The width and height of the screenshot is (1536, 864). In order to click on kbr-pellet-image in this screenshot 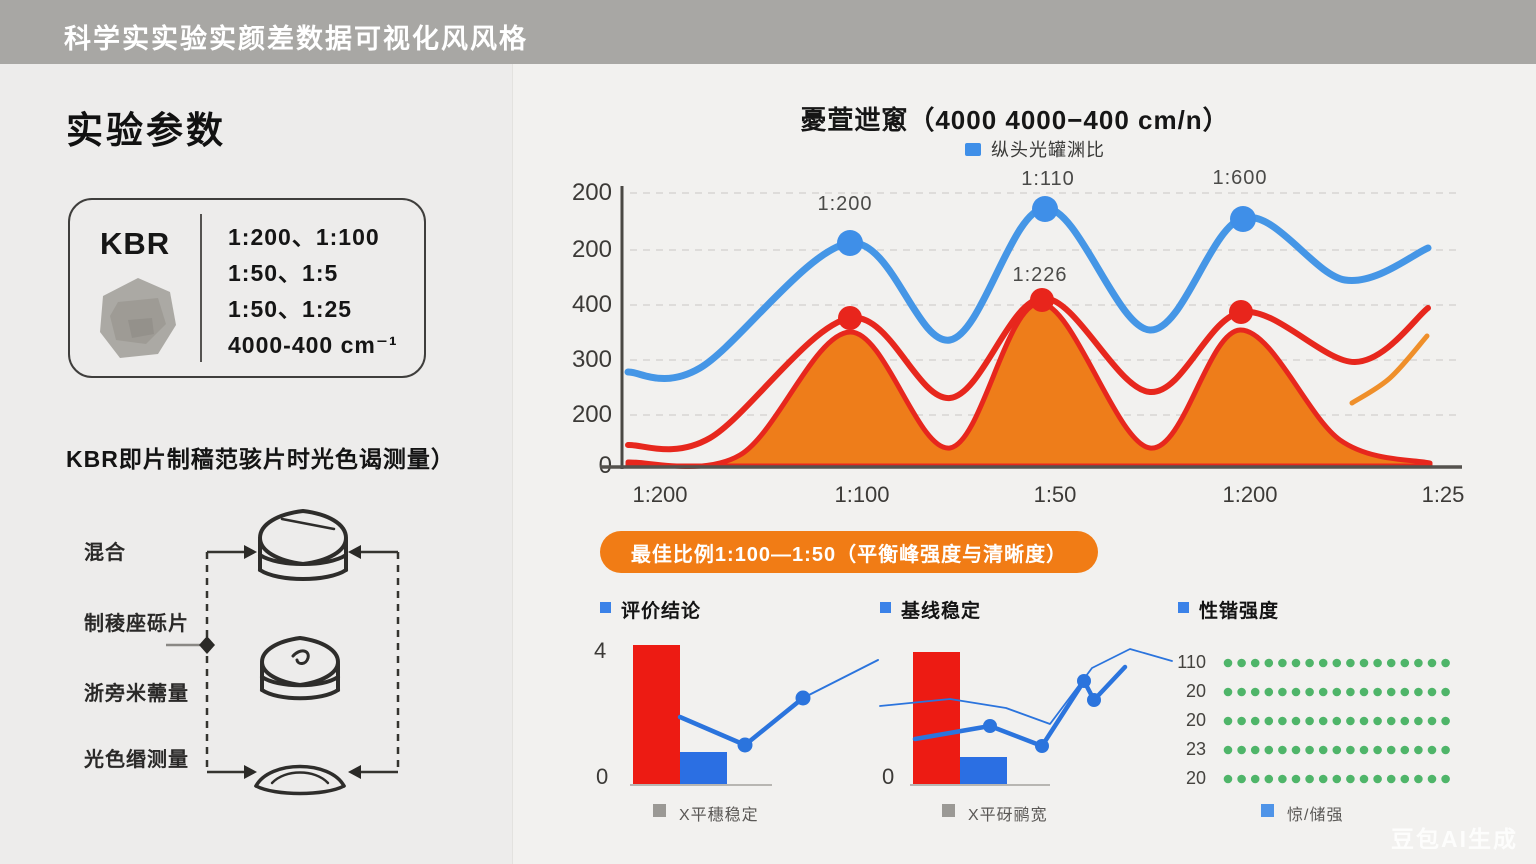, I will do `click(138, 318)`.